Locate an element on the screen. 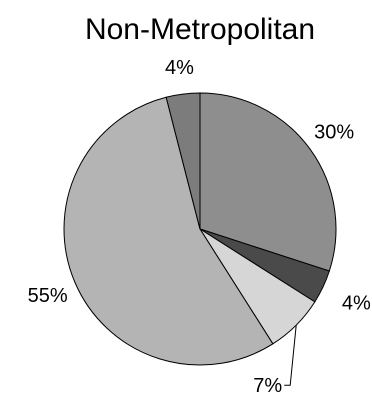 This screenshot has width=372, height=408. data-label-2: 4% is located at coordinates (356, 304).